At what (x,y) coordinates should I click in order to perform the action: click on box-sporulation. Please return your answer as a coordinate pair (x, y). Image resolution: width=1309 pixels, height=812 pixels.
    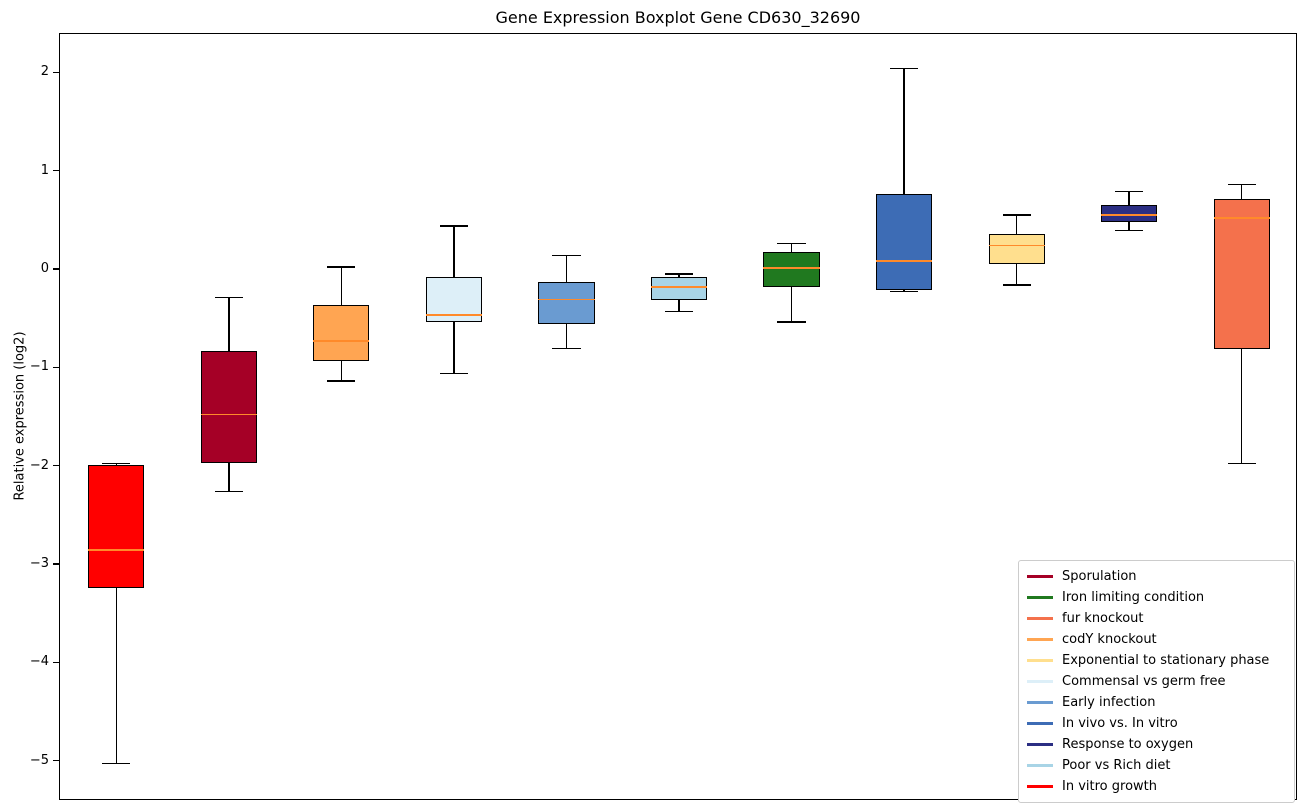
    Looking at the image, I should click on (228, 406).